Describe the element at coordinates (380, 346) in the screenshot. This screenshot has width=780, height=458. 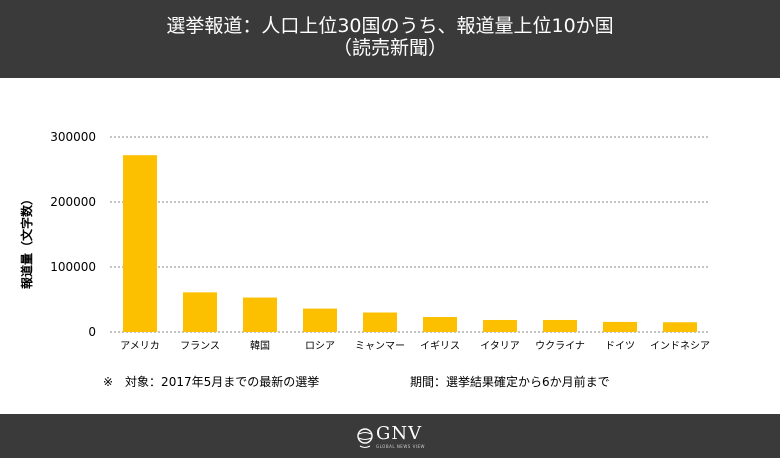
I see `x-tick-label: ミャンマー` at that location.